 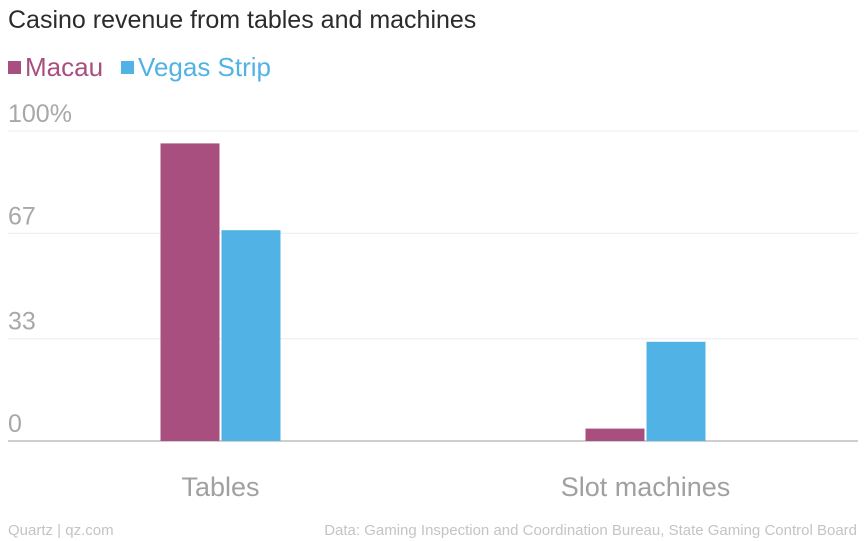 What do you see at coordinates (128, 67) in the screenshot?
I see `legend-swatch-vegas-strip` at bounding box center [128, 67].